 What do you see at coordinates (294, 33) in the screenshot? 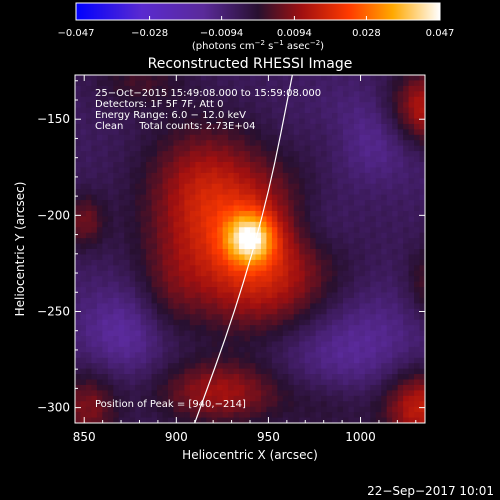
I see `colorbar-tick-label: 0.0094` at bounding box center [294, 33].